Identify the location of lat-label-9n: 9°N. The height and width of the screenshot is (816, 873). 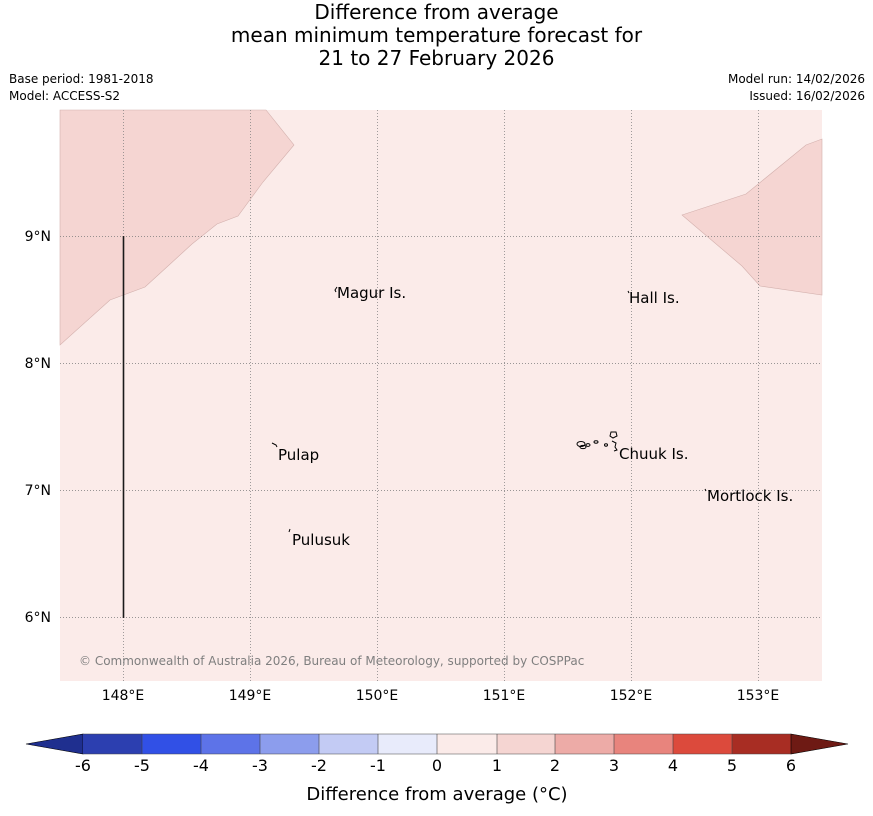
(38, 237).